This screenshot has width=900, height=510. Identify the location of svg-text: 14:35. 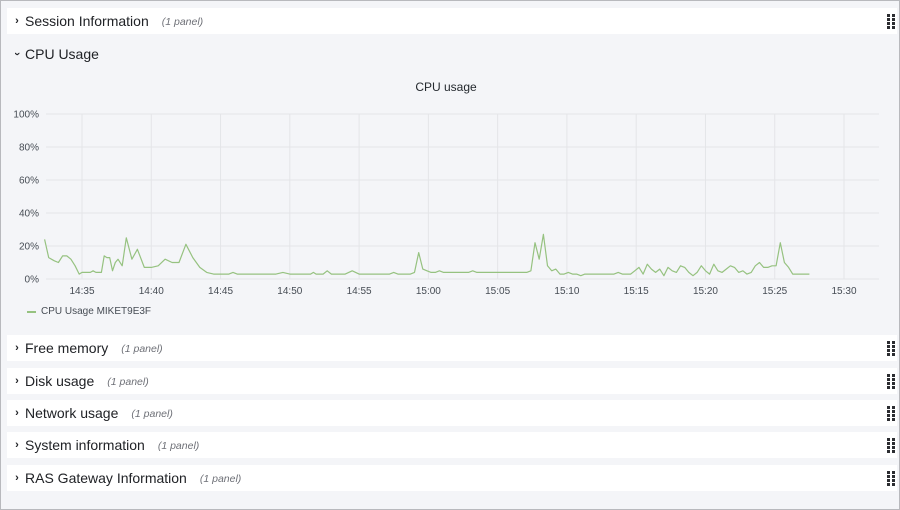
(81, 291).